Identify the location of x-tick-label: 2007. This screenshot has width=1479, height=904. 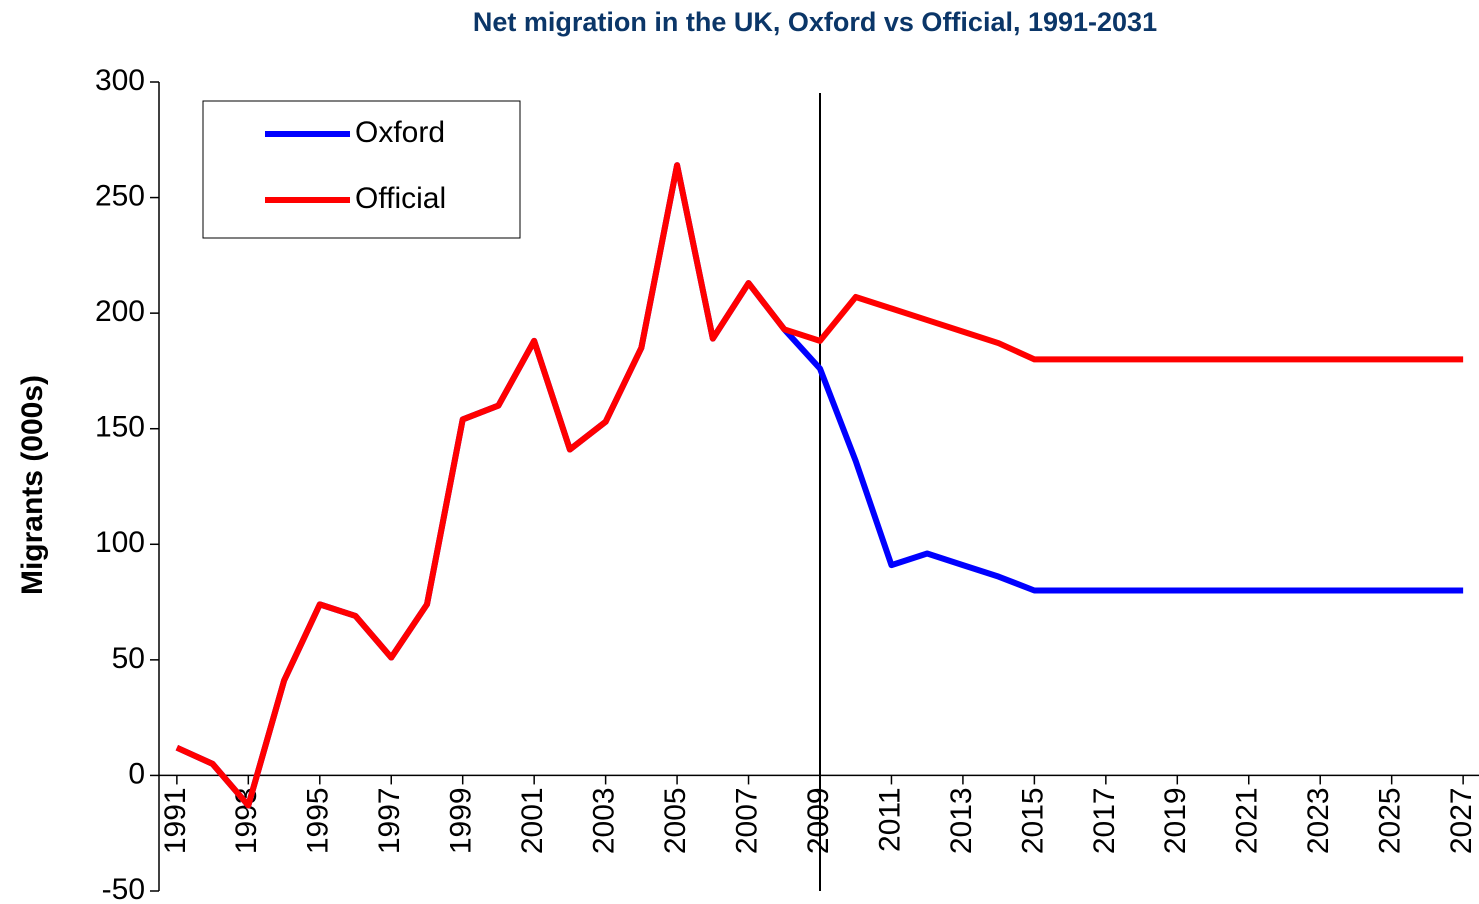
(746, 820).